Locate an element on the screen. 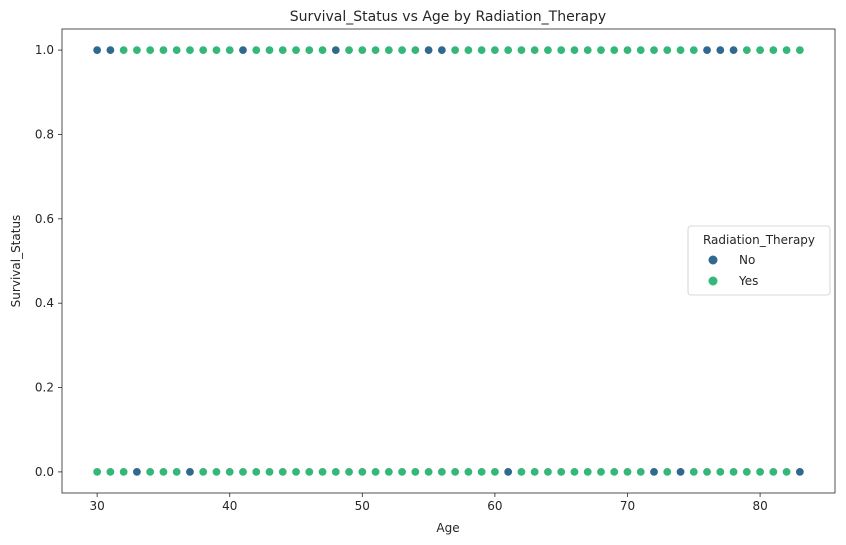  y-tick-label: 0.4 is located at coordinates (44, 303).